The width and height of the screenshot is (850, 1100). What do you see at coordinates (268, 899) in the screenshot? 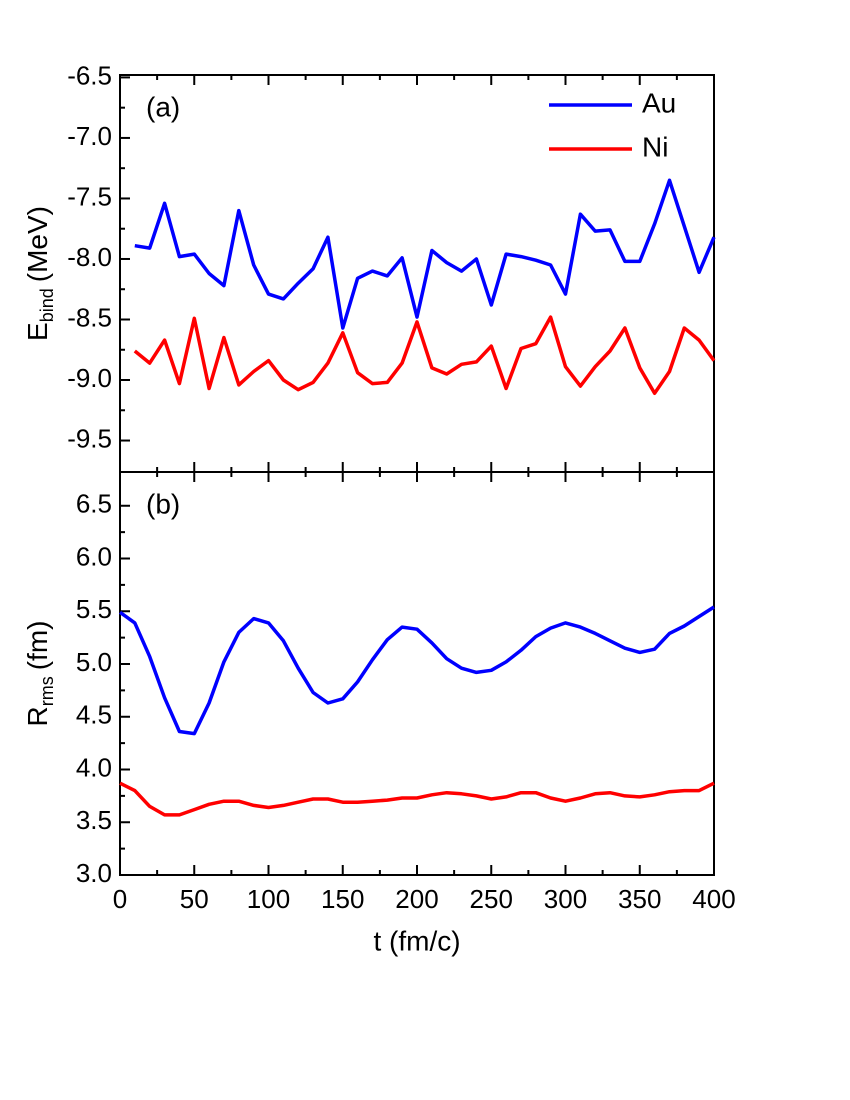
I see `x-tick-label: 100` at bounding box center [268, 899].